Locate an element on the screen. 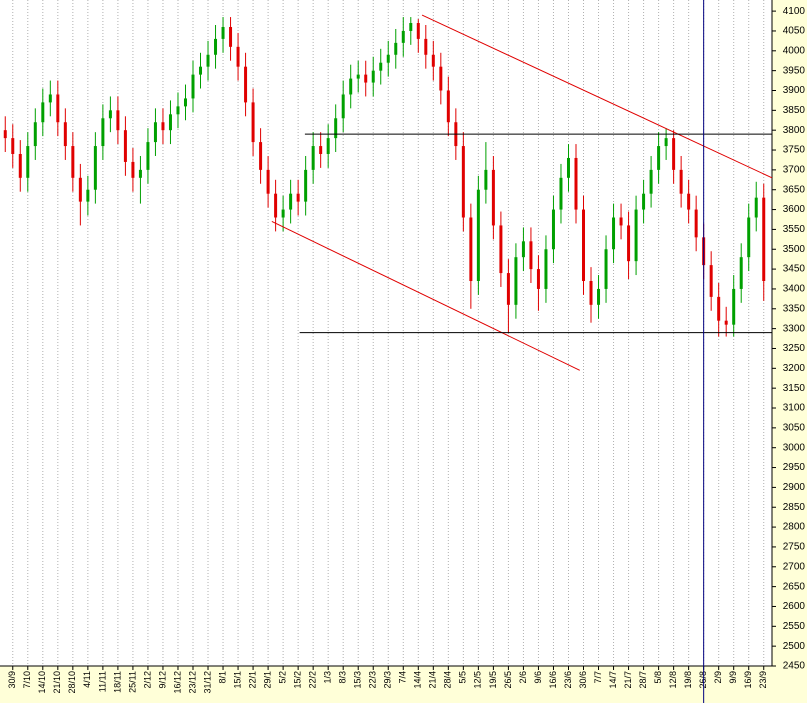  x-tick-label: 15/2 is located at coordinates (298, 680).